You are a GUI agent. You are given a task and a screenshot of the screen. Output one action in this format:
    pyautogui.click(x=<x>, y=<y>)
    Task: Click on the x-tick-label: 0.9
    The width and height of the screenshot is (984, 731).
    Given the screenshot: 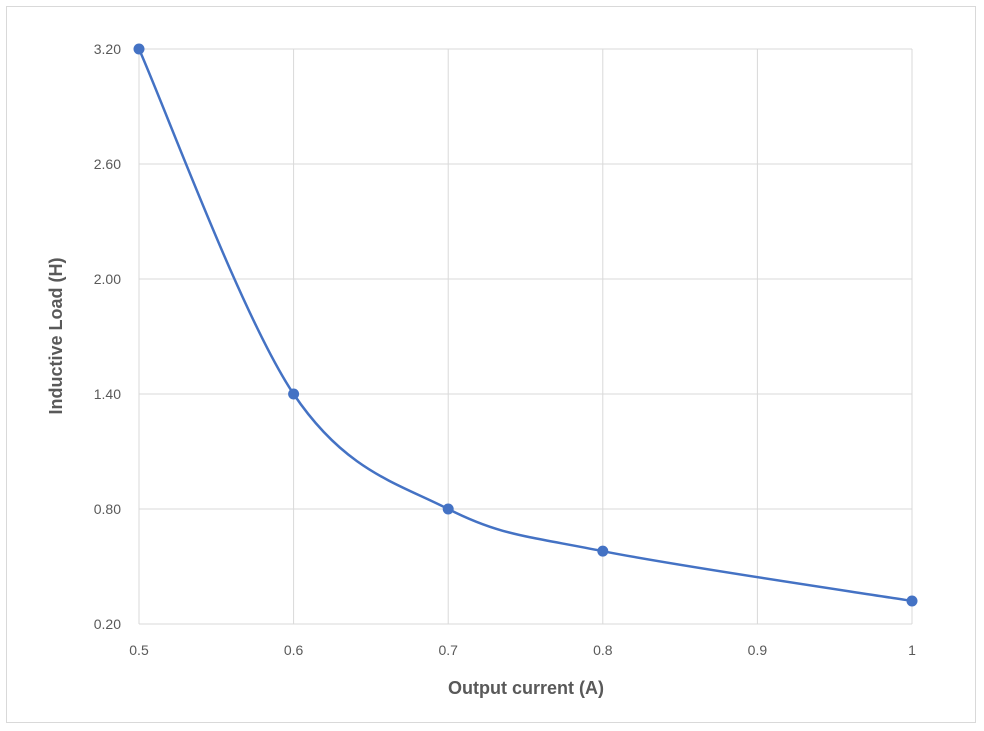 What is the action you would take?
    pyautogui.click(x=758, y=650)
    